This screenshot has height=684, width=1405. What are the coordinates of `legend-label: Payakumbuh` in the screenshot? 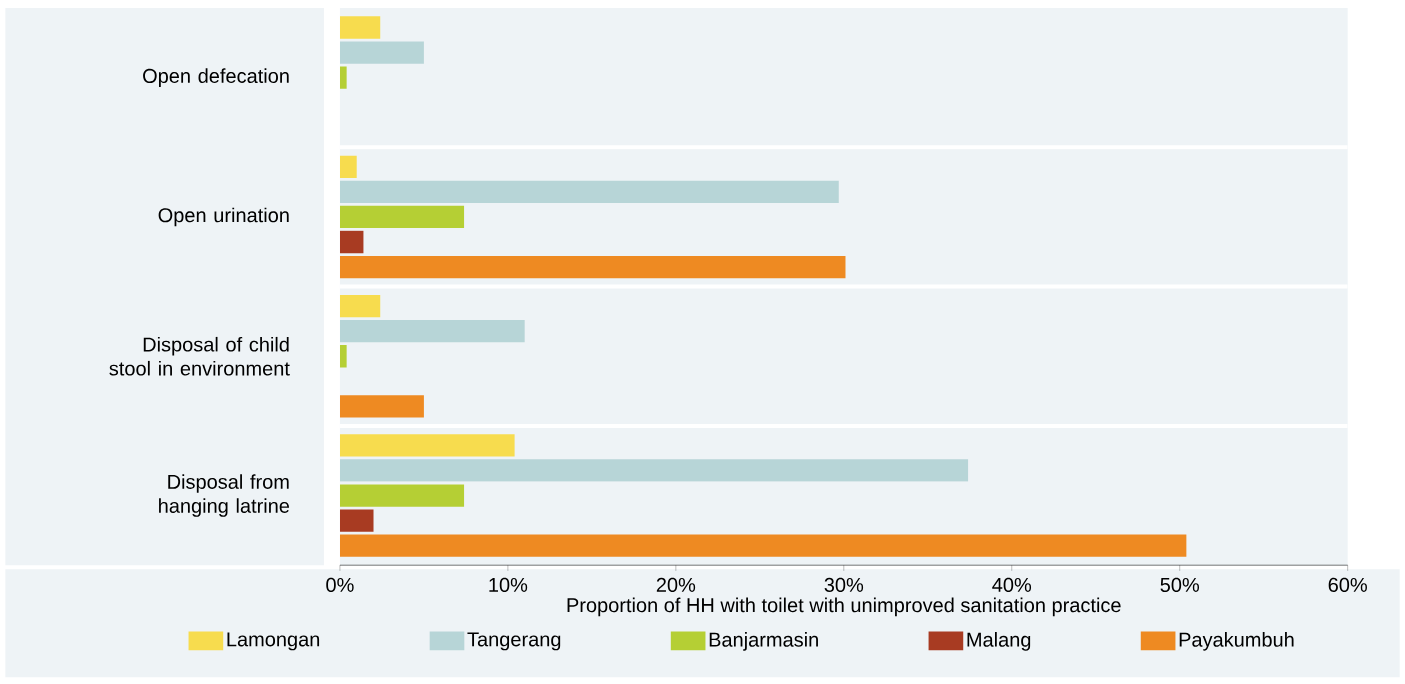 It's located at (1236, 641).